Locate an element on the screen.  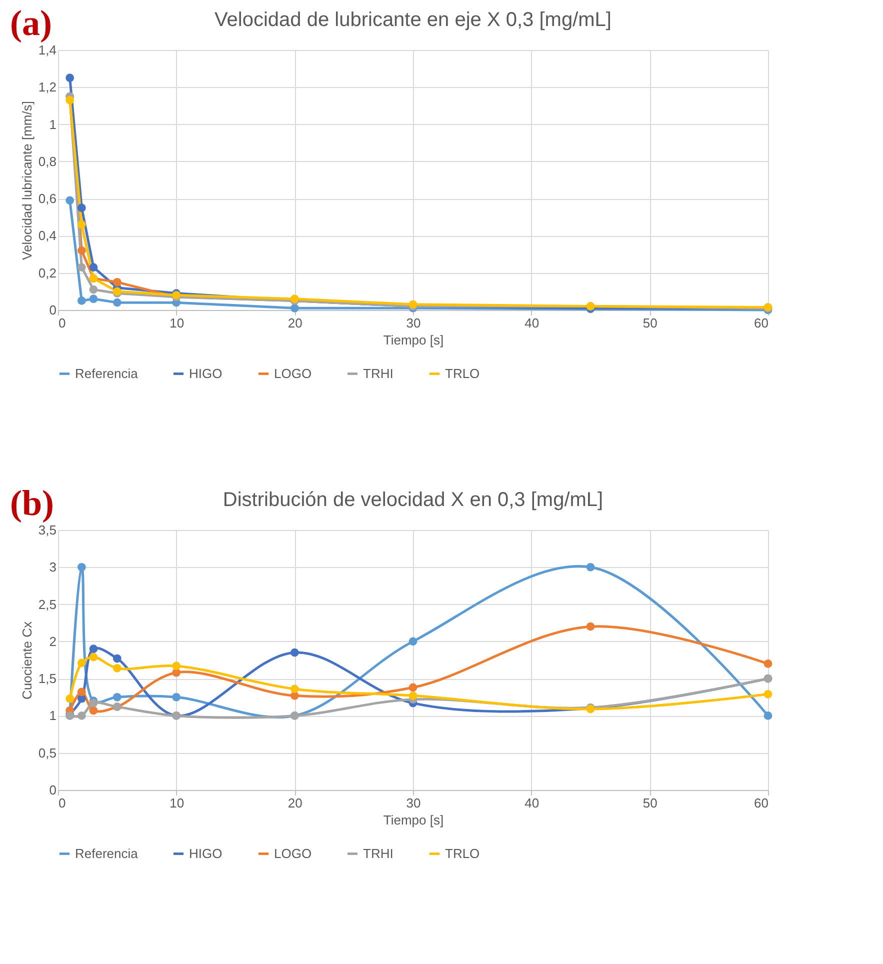
y-tick-label: 2,5 is located at coordinates (47, 604).